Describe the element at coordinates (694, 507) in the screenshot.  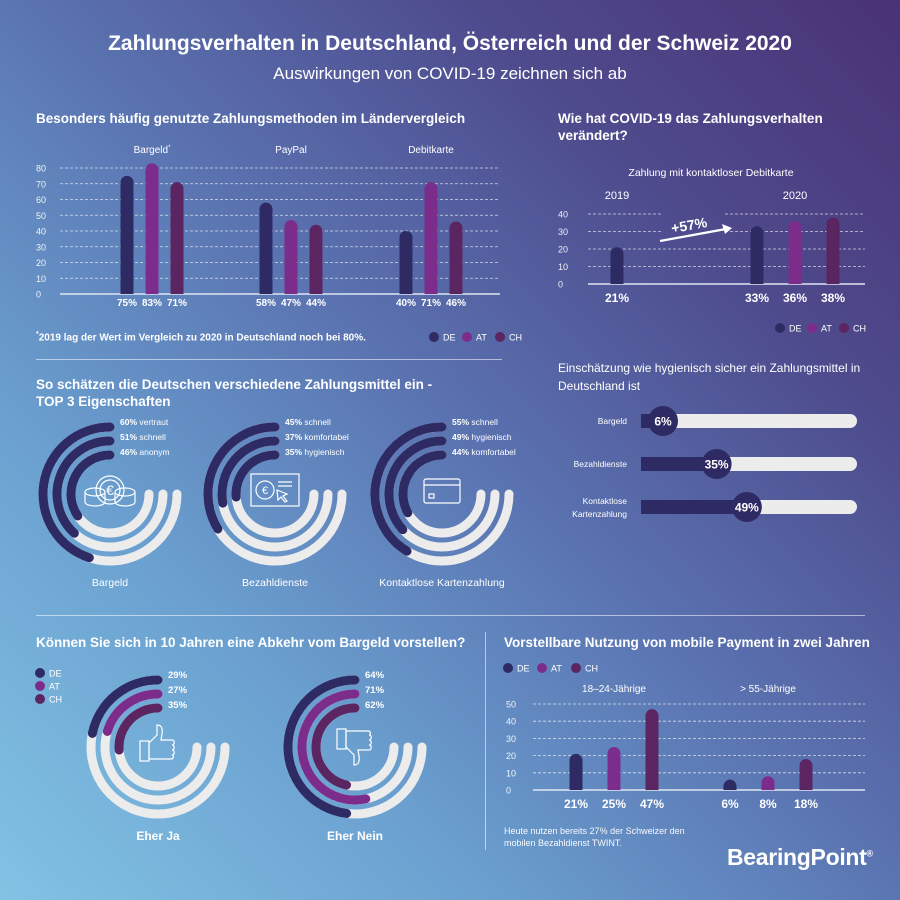
I see `progress-fill` at that location.